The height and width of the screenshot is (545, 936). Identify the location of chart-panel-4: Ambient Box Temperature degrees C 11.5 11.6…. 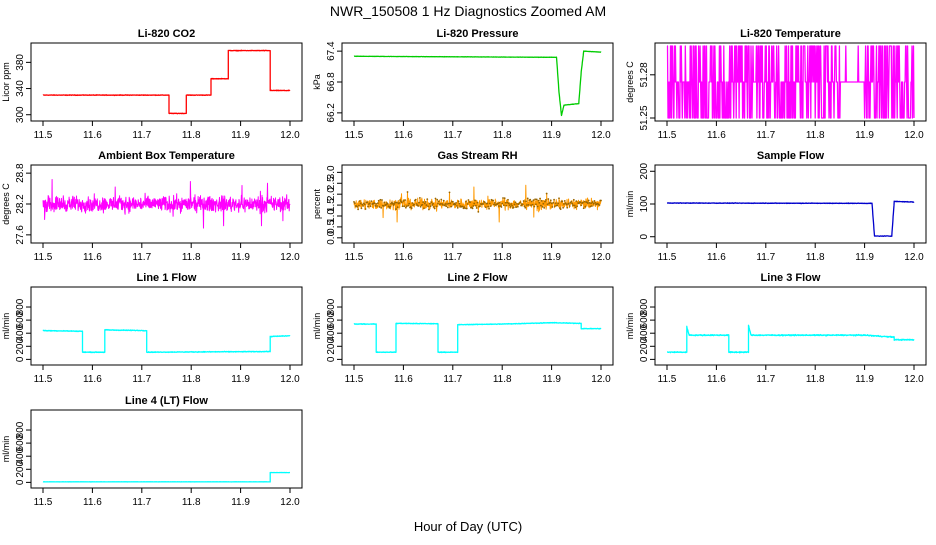
(152, 206).